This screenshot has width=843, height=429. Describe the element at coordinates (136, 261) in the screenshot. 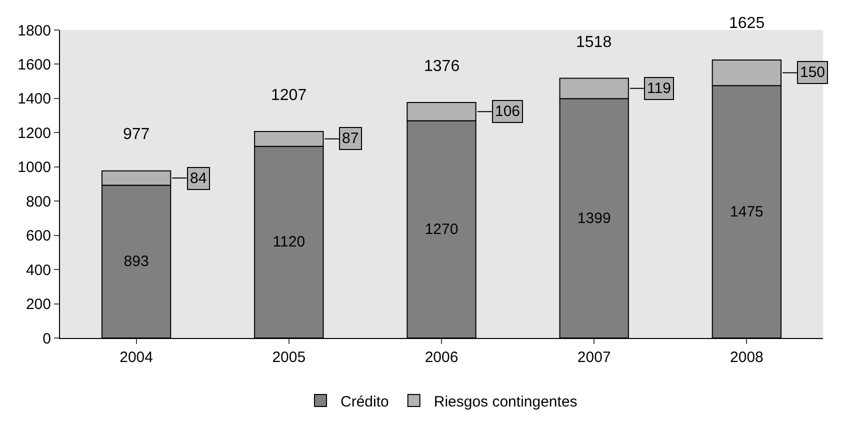

I see `data-label: 893` at that location.